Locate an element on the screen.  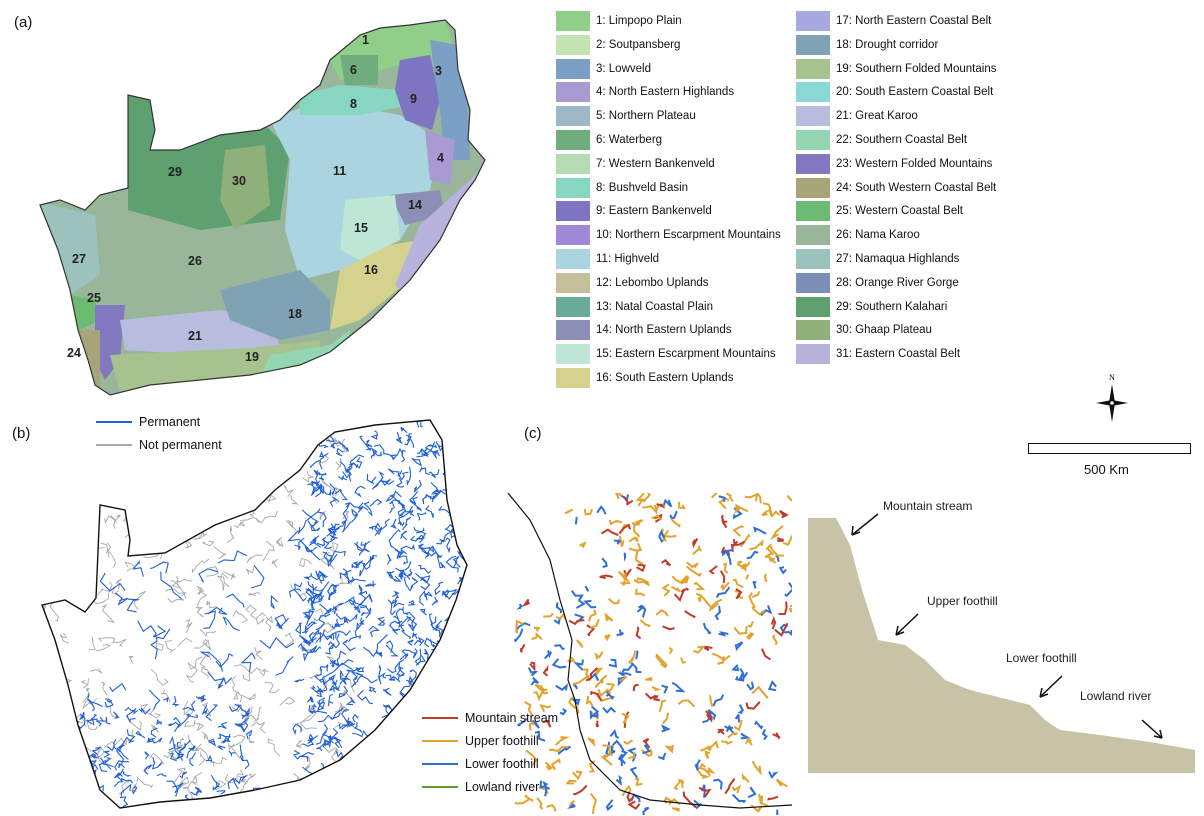
ecoregion-legend-item: 7: Western Bankenveld is located at coordinates (635, 164).